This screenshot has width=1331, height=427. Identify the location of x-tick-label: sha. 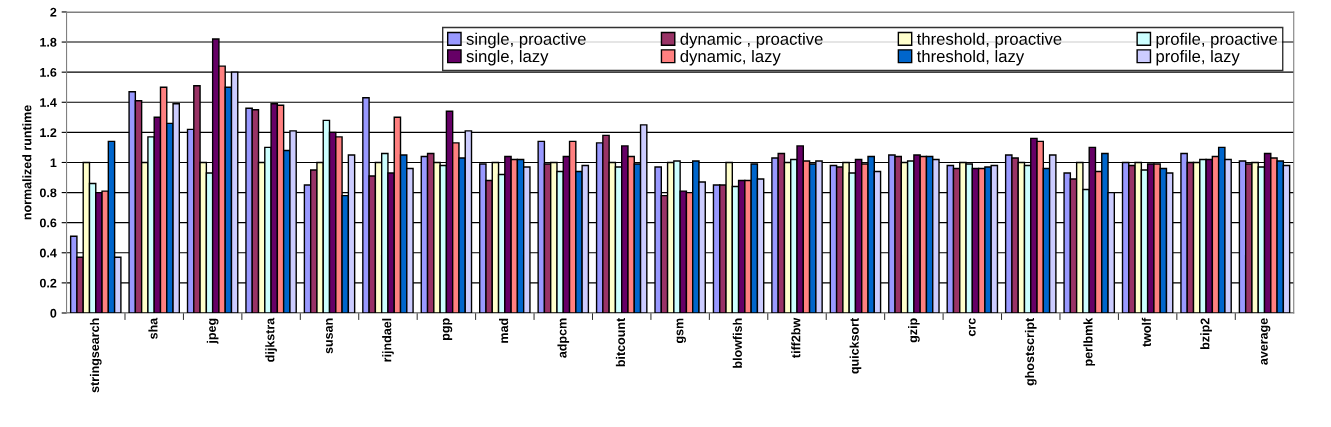
(153, 328).